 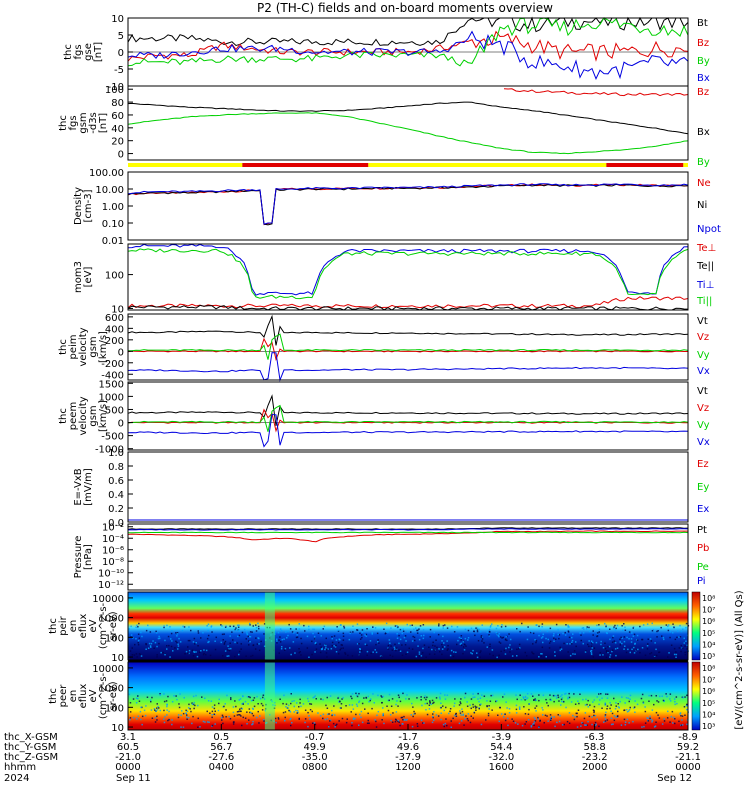 What do you see at coordinates (63, 347) in the screenshot?
I see `ylabel-peim_velocity-0: thc` at bounding box center [63, 347].